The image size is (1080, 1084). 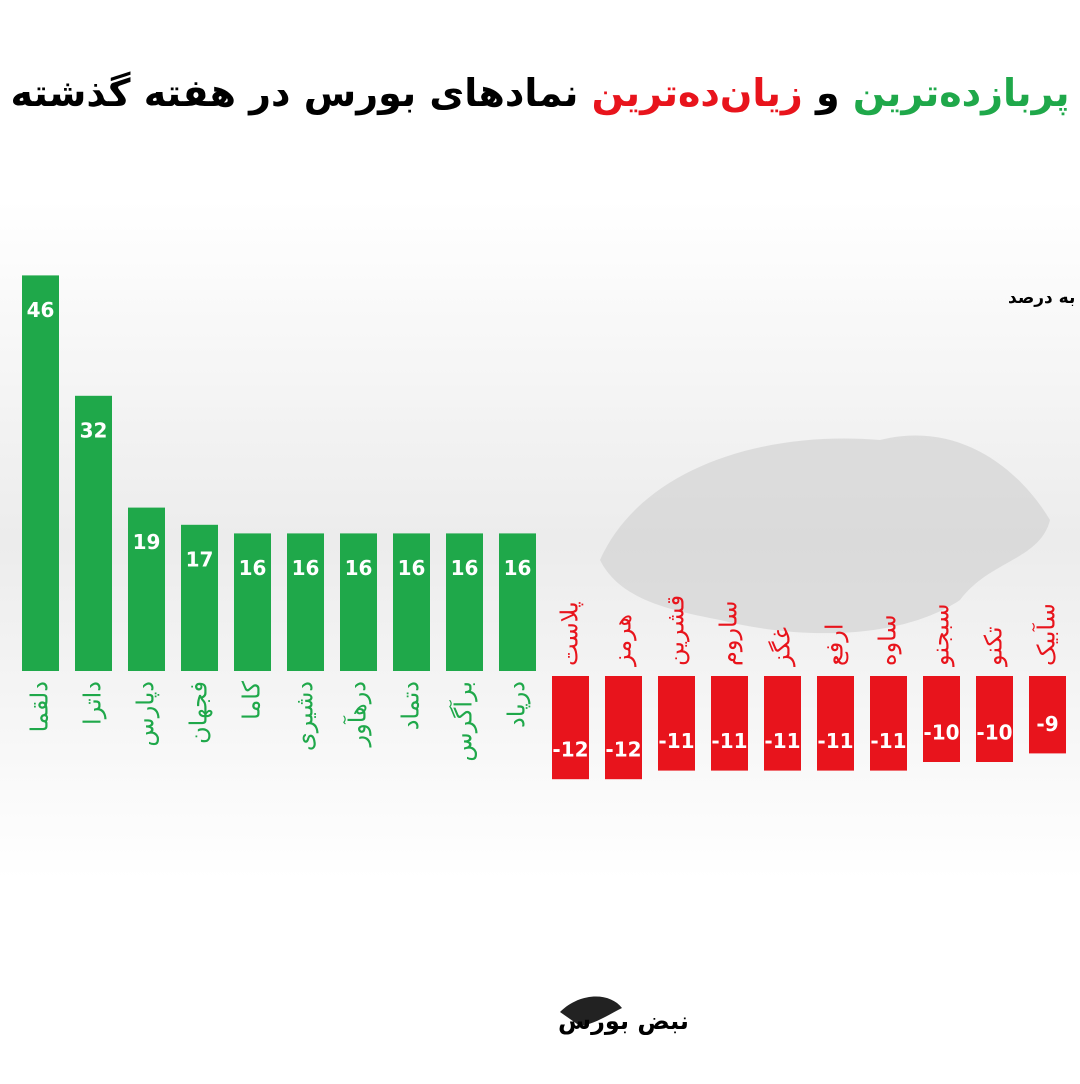 I want to click on category-label: غگز, so click(x=782, y=647).